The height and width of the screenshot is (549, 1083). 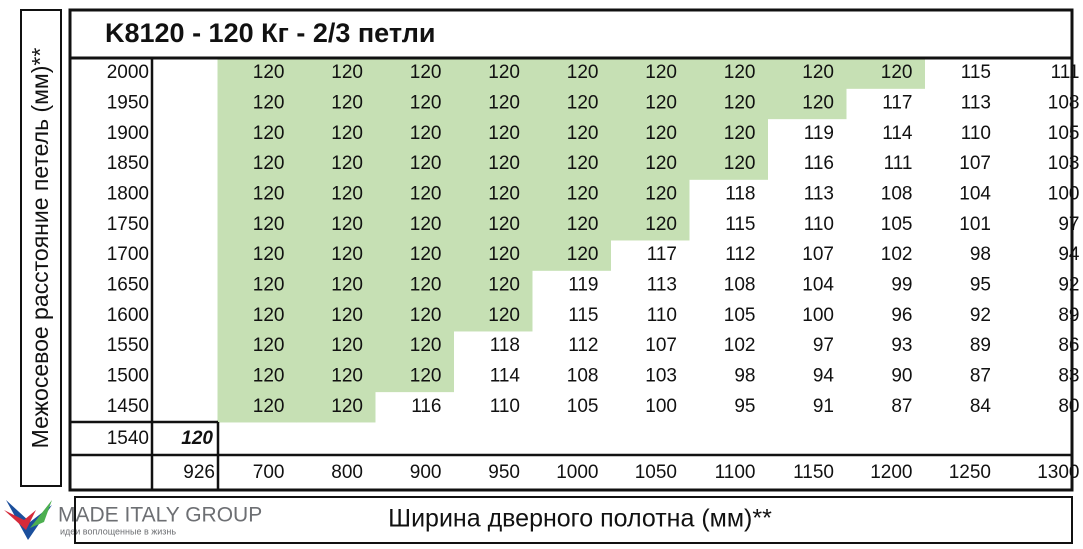 What do you see at coordinates (270, 33) in the screenshot?
I see `table-title: K8120 - 120 Кг - 2/3 петли` at bounding box center [270, 33].